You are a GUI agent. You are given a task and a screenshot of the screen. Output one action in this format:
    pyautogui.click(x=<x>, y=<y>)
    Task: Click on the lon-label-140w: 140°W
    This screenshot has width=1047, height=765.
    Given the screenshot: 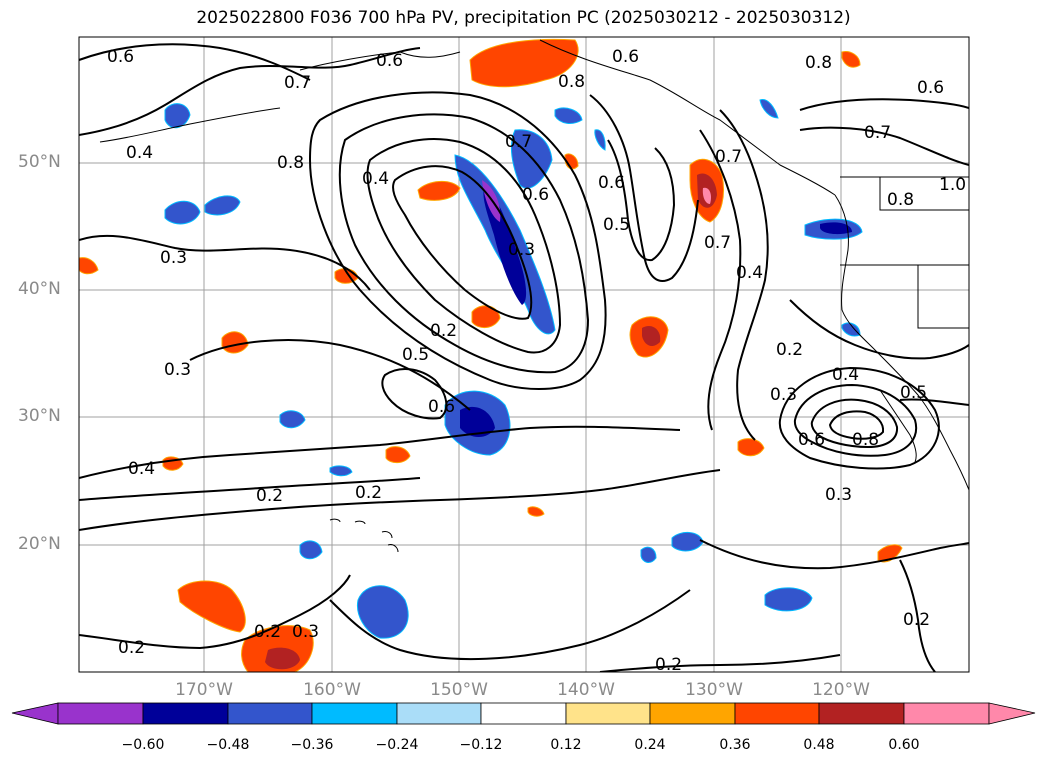 What is the action you would take?
    pyautogui.click(x=586, y=690)
    